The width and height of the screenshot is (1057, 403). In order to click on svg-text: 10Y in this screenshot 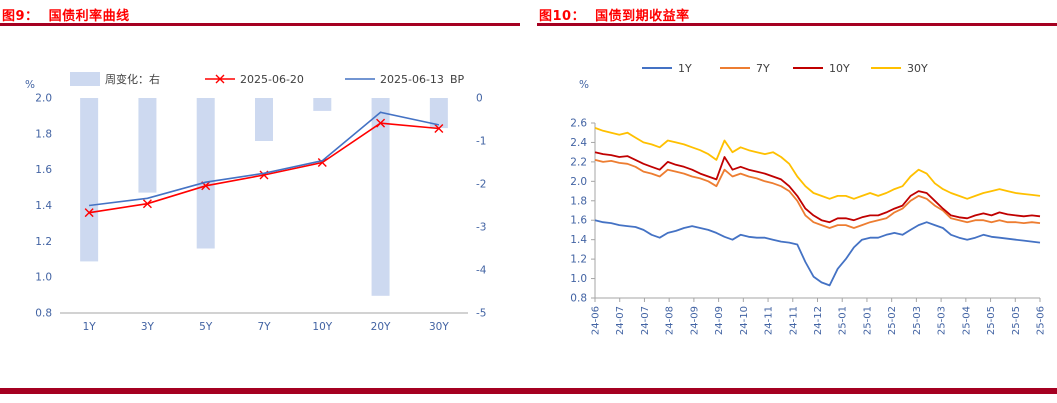, I will do `click(322, 327)`.